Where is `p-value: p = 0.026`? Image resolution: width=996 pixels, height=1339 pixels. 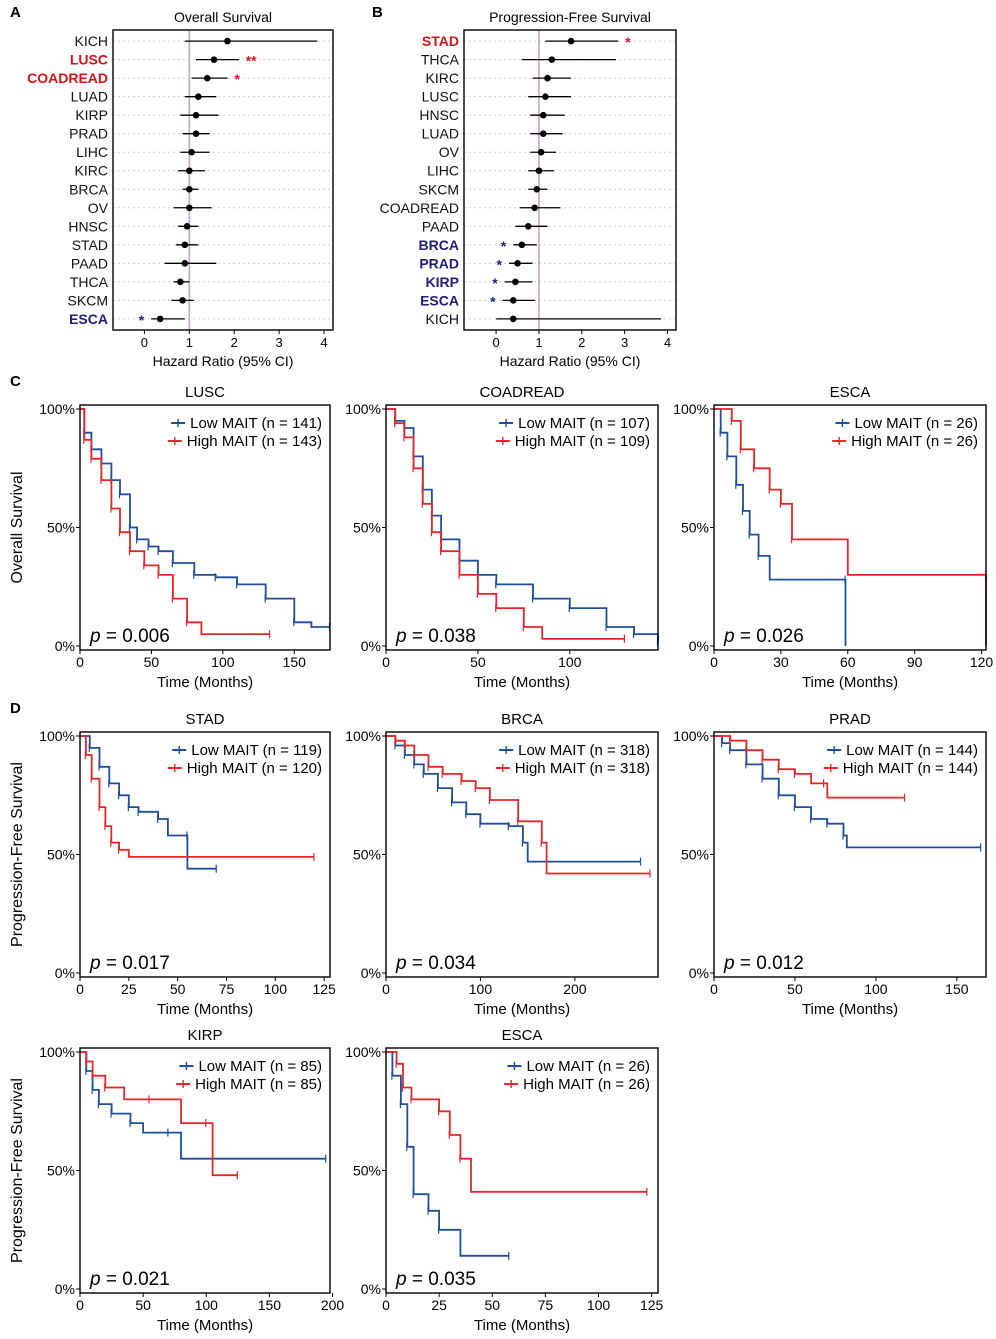 p-value: p = 0.026 is located at coordinates (763, 636).